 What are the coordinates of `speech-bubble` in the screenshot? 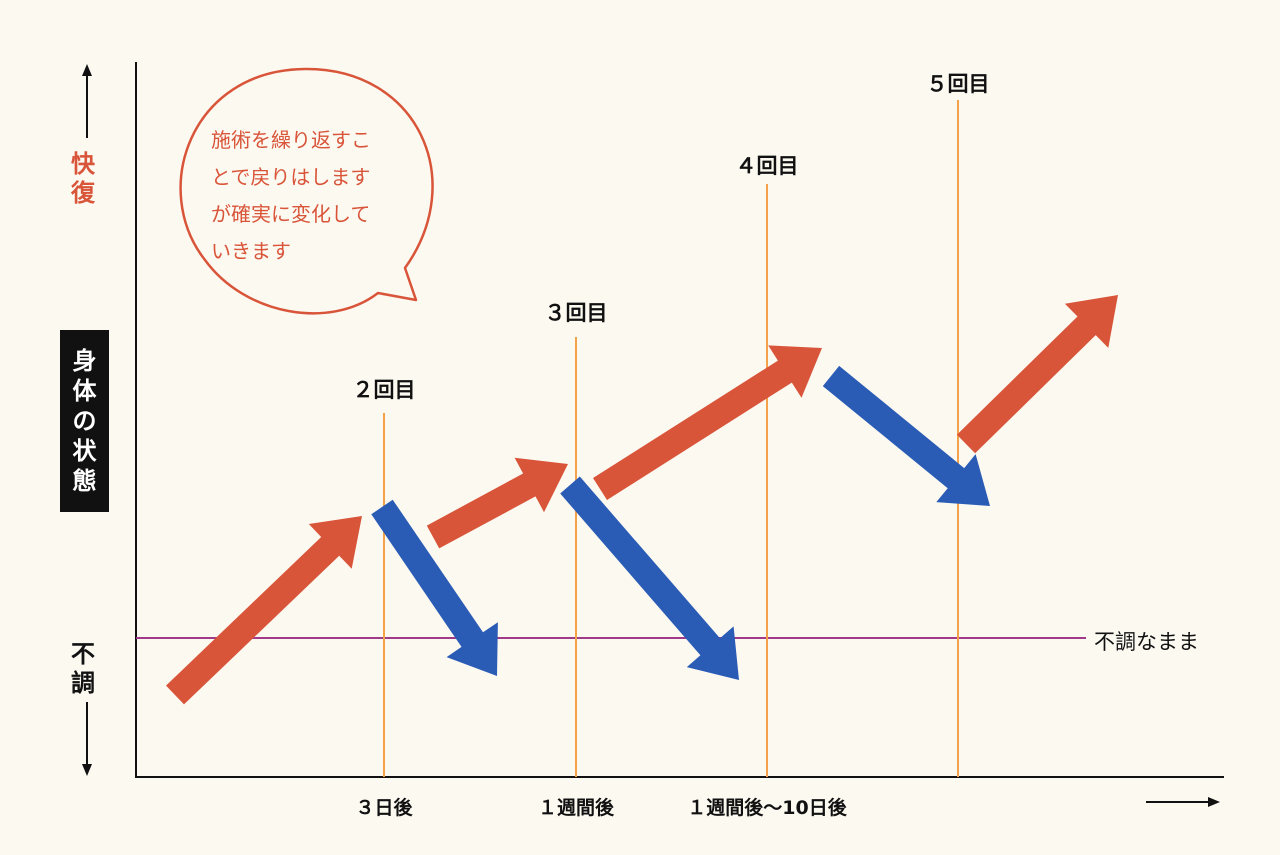 It's located at (306, 191).